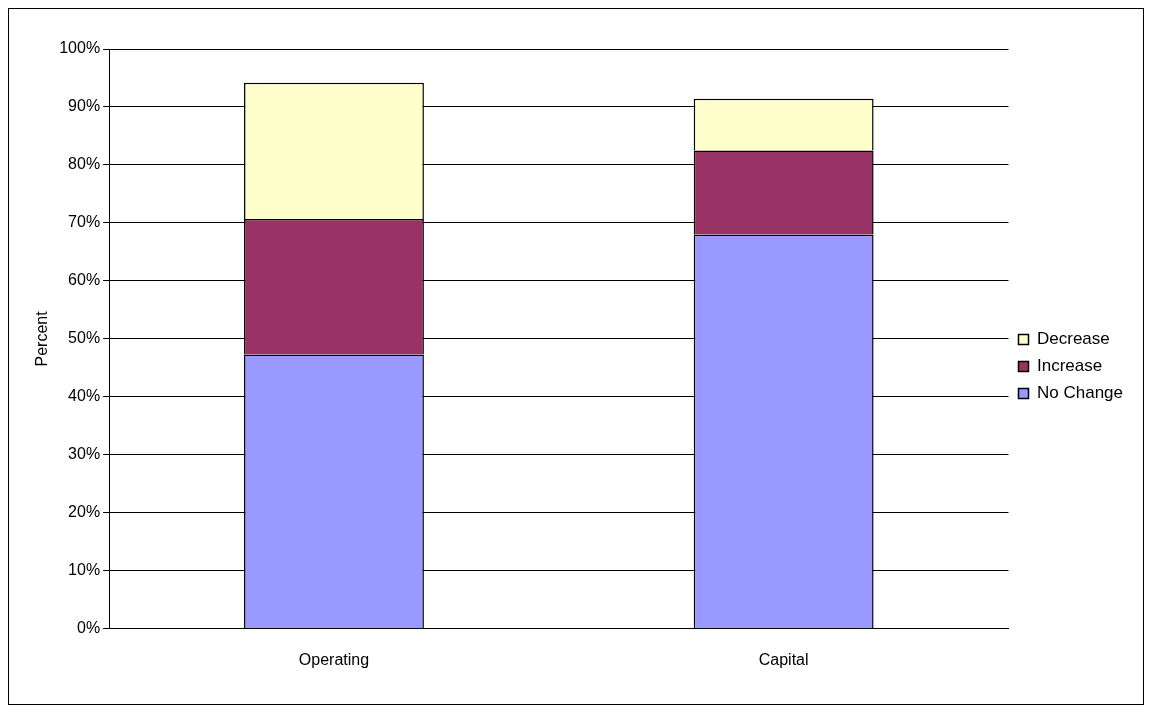  What do you see at coordinates (1070, 366) in the screenshot?
I see `legend-label: Increase` at bounding box center [1070, 366].